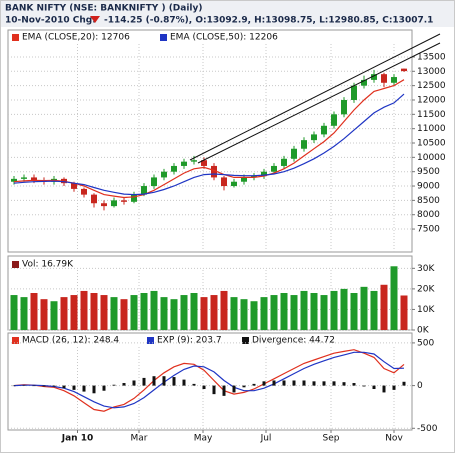 Image resolution: width=455 pixels, height=453 pixels. What do you see at coordinates (431, 158) in the screenshot?
I see `y-tick-label: 10000` at bounding box center [431, 158].